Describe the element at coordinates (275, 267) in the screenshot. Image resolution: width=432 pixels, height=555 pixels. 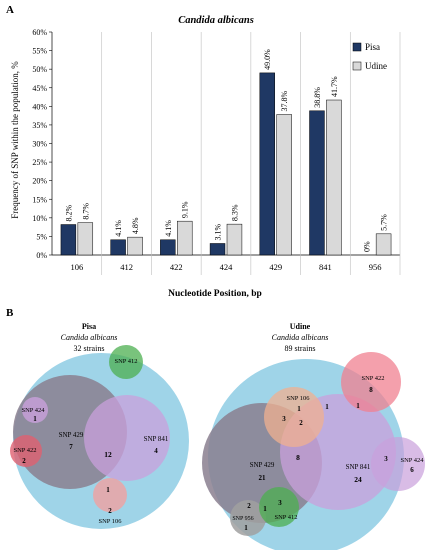
I see `x-tick-label: 429` at that location.